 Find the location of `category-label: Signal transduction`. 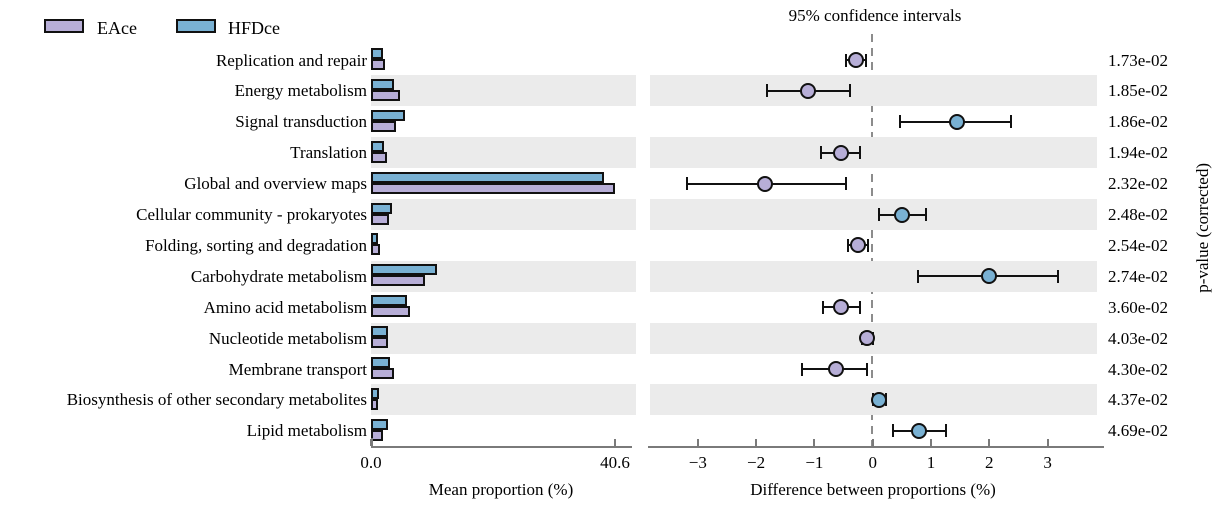

category-label: Signal transduction is located at coordinates (301, 122).